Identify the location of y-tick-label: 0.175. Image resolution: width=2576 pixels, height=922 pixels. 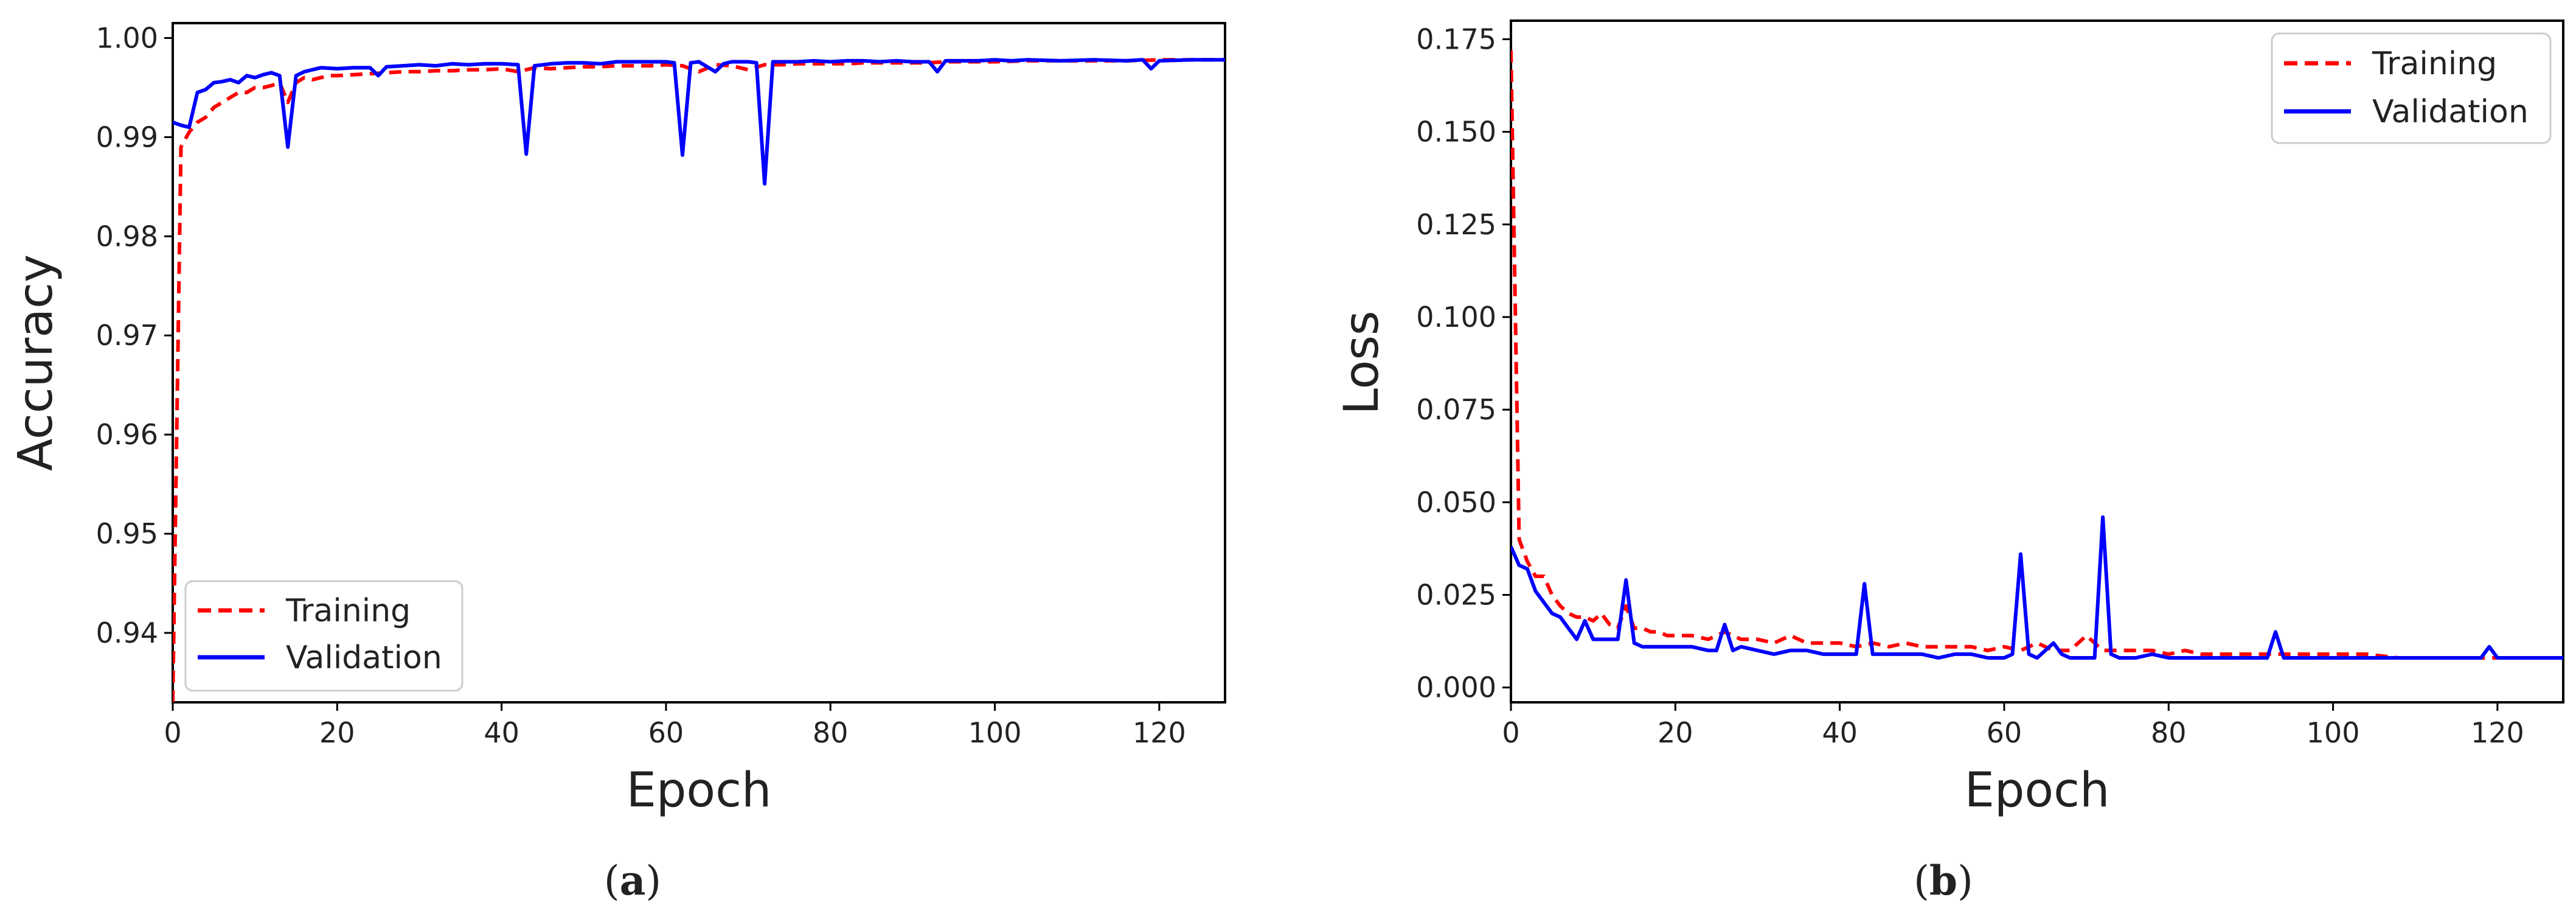
(1456, 39).